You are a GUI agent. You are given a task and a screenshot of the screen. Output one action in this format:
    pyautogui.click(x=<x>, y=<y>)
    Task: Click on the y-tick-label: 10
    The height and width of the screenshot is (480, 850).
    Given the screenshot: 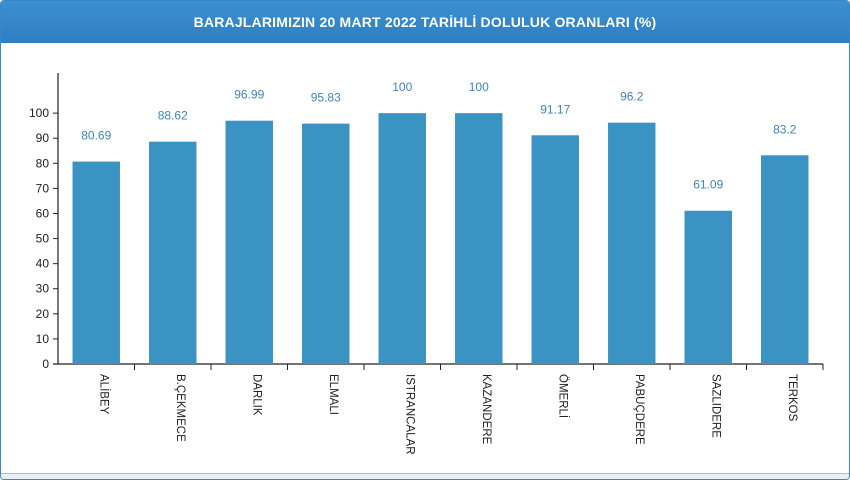 What is the action you would take?
    pyautogui.click(x=43, y=339)
    